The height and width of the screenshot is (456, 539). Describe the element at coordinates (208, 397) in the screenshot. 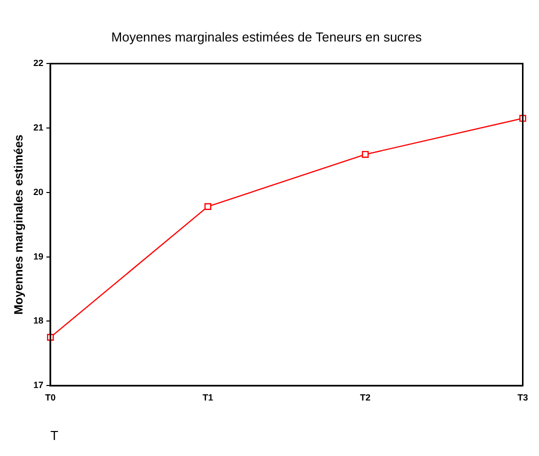

I see `x-tick-label: T1` at that location.